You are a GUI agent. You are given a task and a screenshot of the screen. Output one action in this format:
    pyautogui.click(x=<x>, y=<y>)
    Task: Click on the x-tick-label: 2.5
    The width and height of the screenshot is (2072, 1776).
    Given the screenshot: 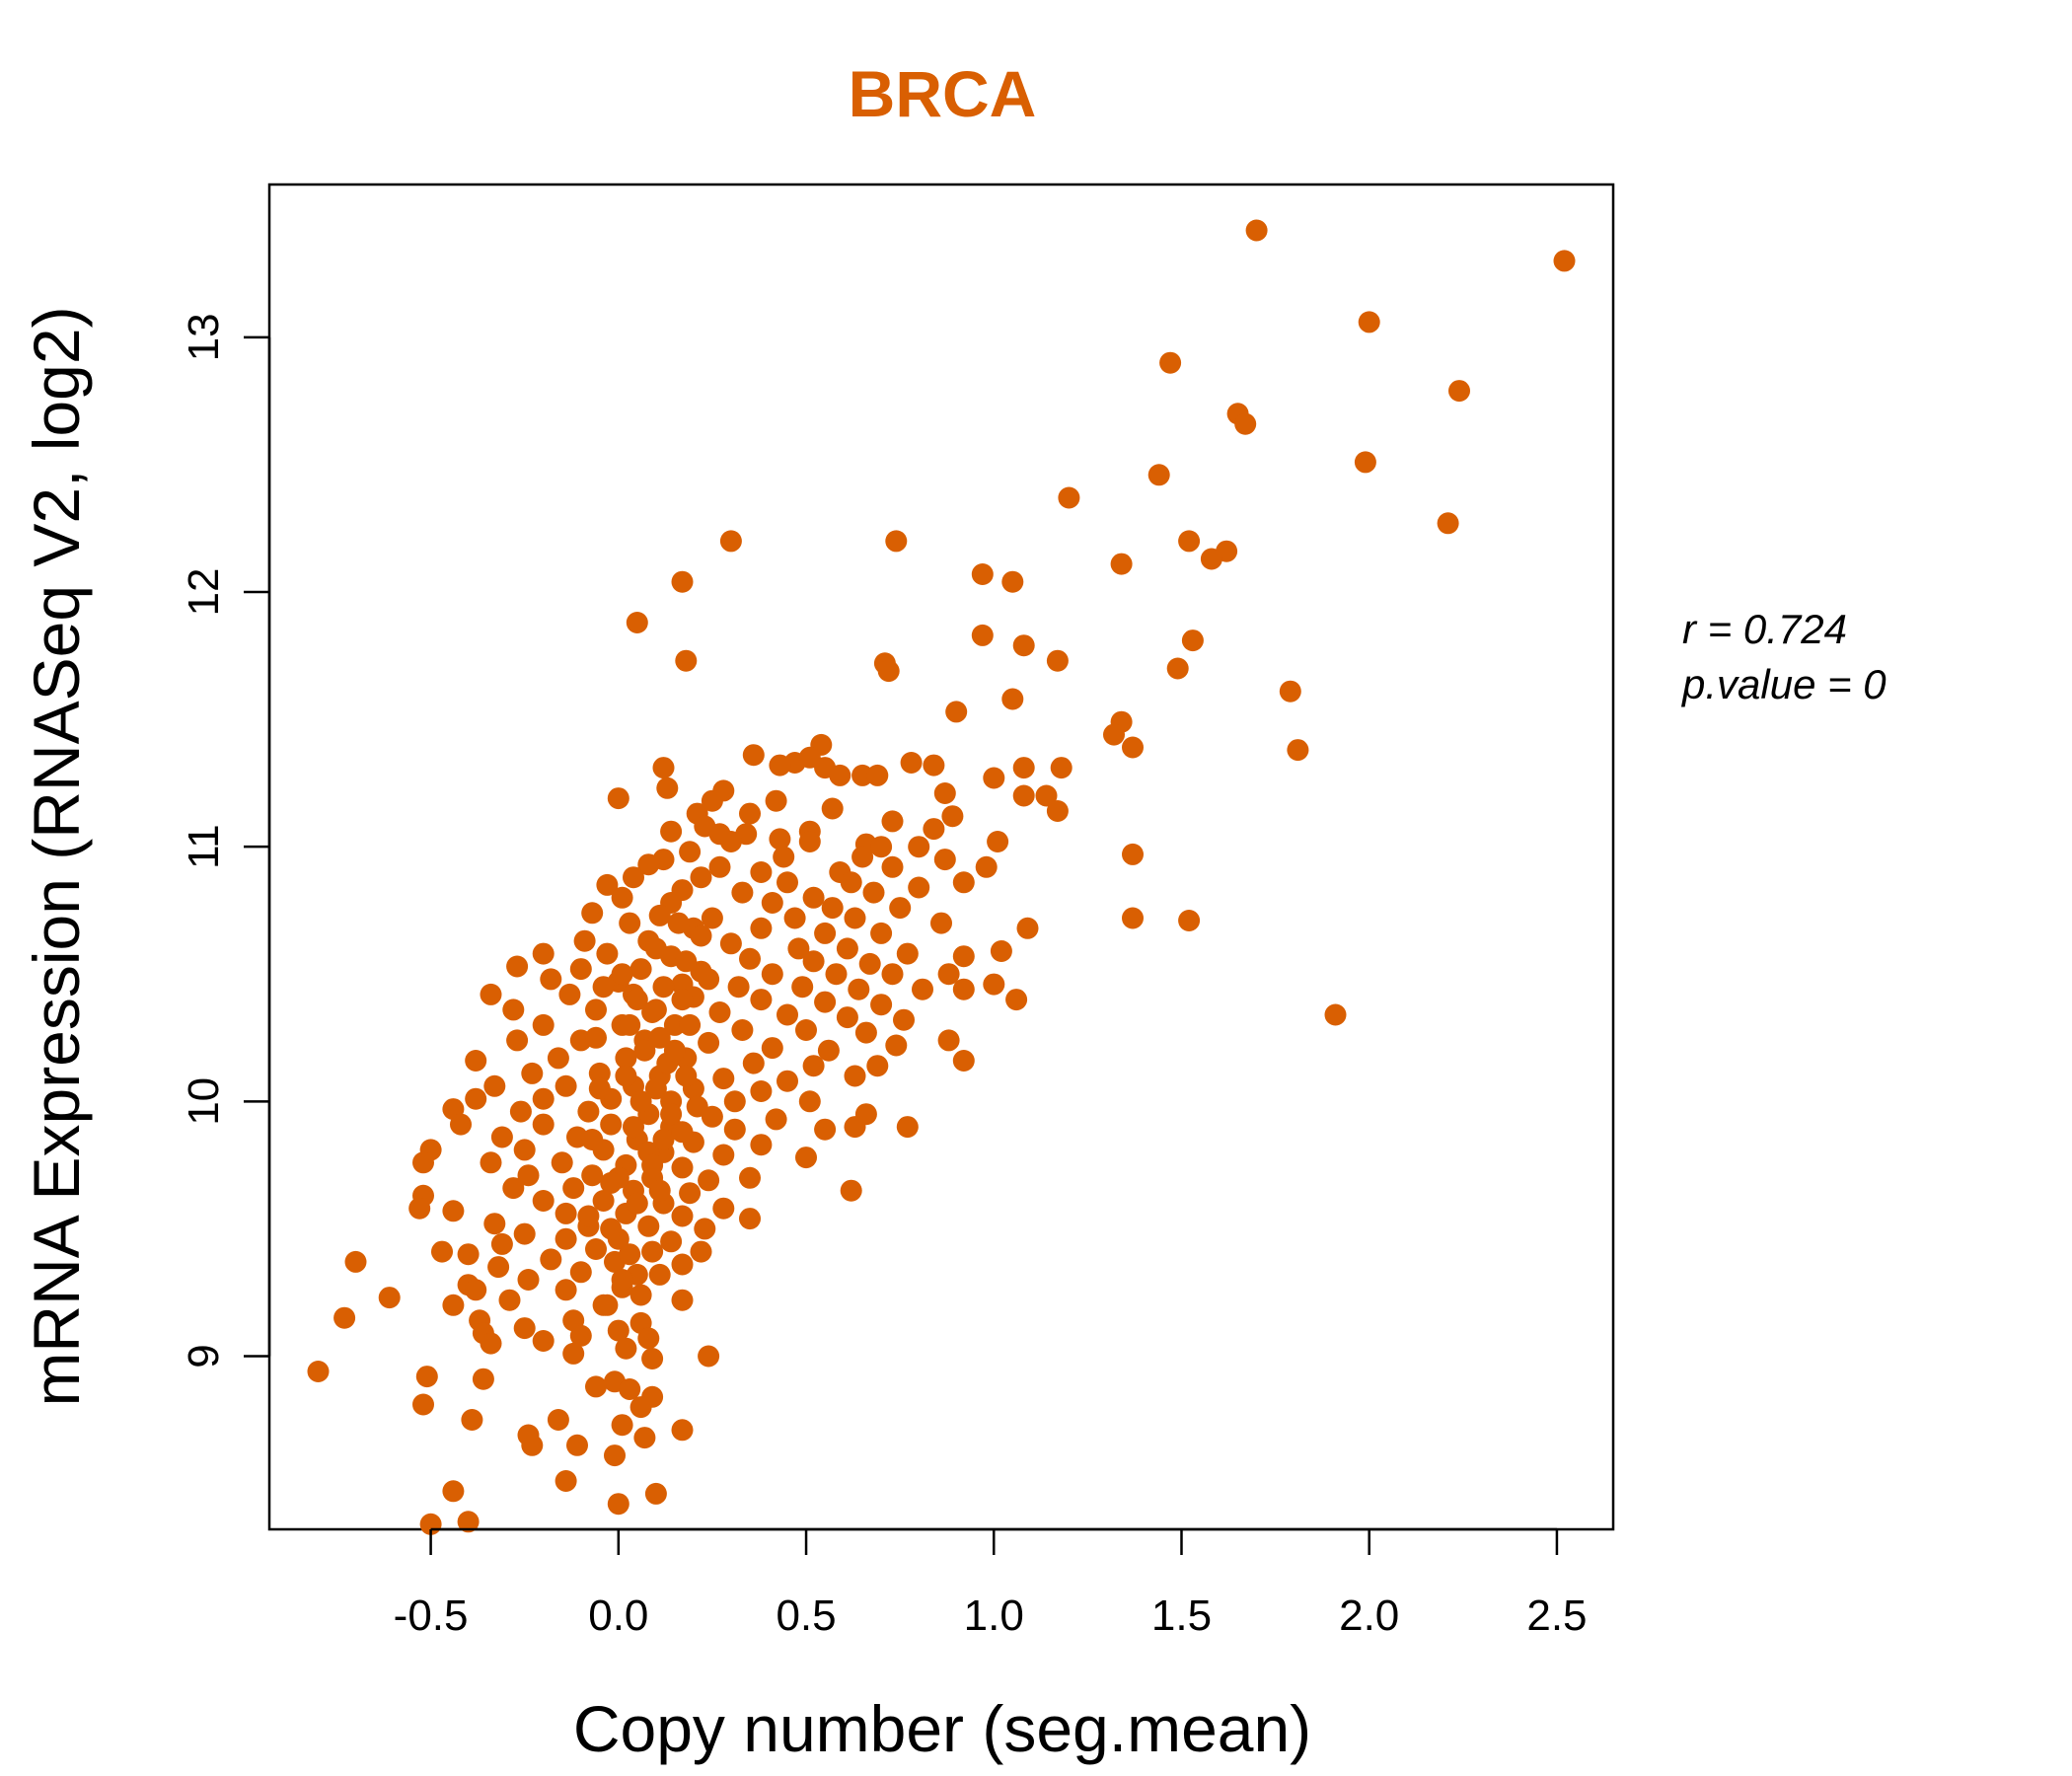 What is the action you would take?
    pyautogui.click(x=1557, y=1616)
    